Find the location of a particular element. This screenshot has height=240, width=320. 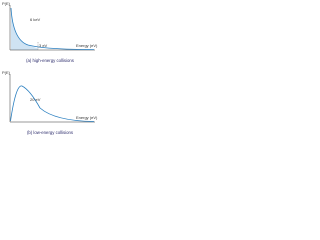

caption: (a) high-energy collisions is located at coordinates (50, 60).